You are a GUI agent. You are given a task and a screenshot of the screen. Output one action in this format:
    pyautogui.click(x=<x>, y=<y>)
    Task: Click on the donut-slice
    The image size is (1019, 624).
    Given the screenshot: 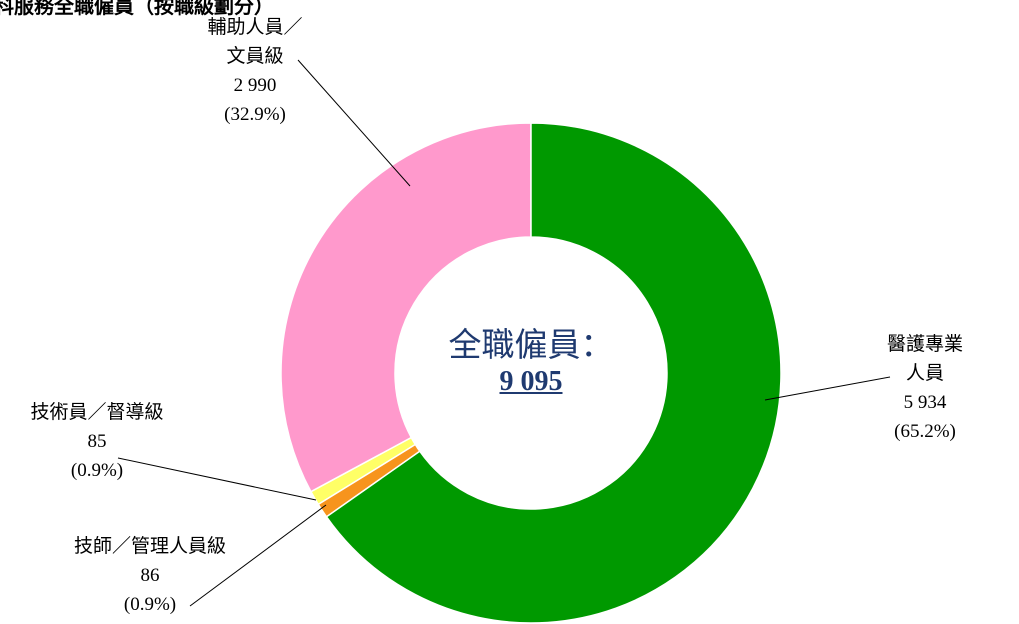 What is the action you would take?
    pyautogui.click(x=406, y=307)
    